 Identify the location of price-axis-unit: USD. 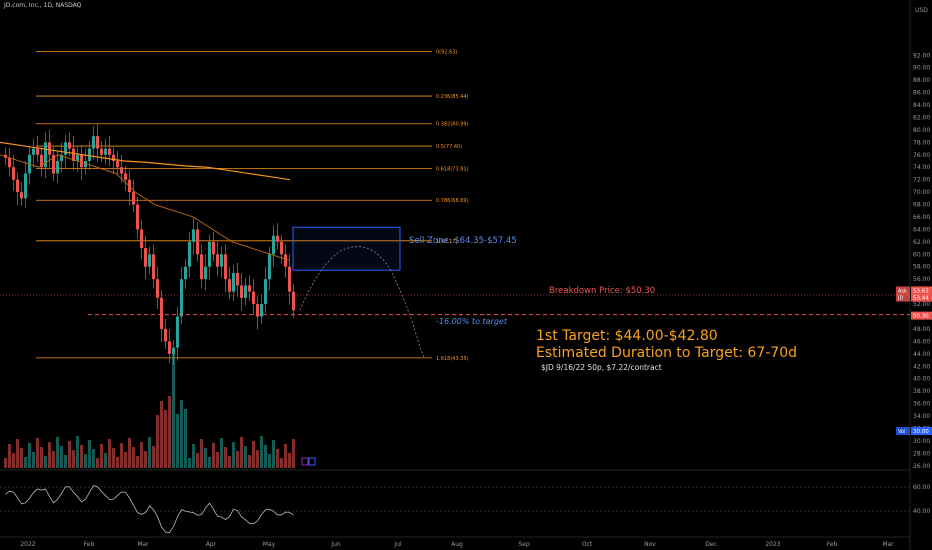
(921, 10).